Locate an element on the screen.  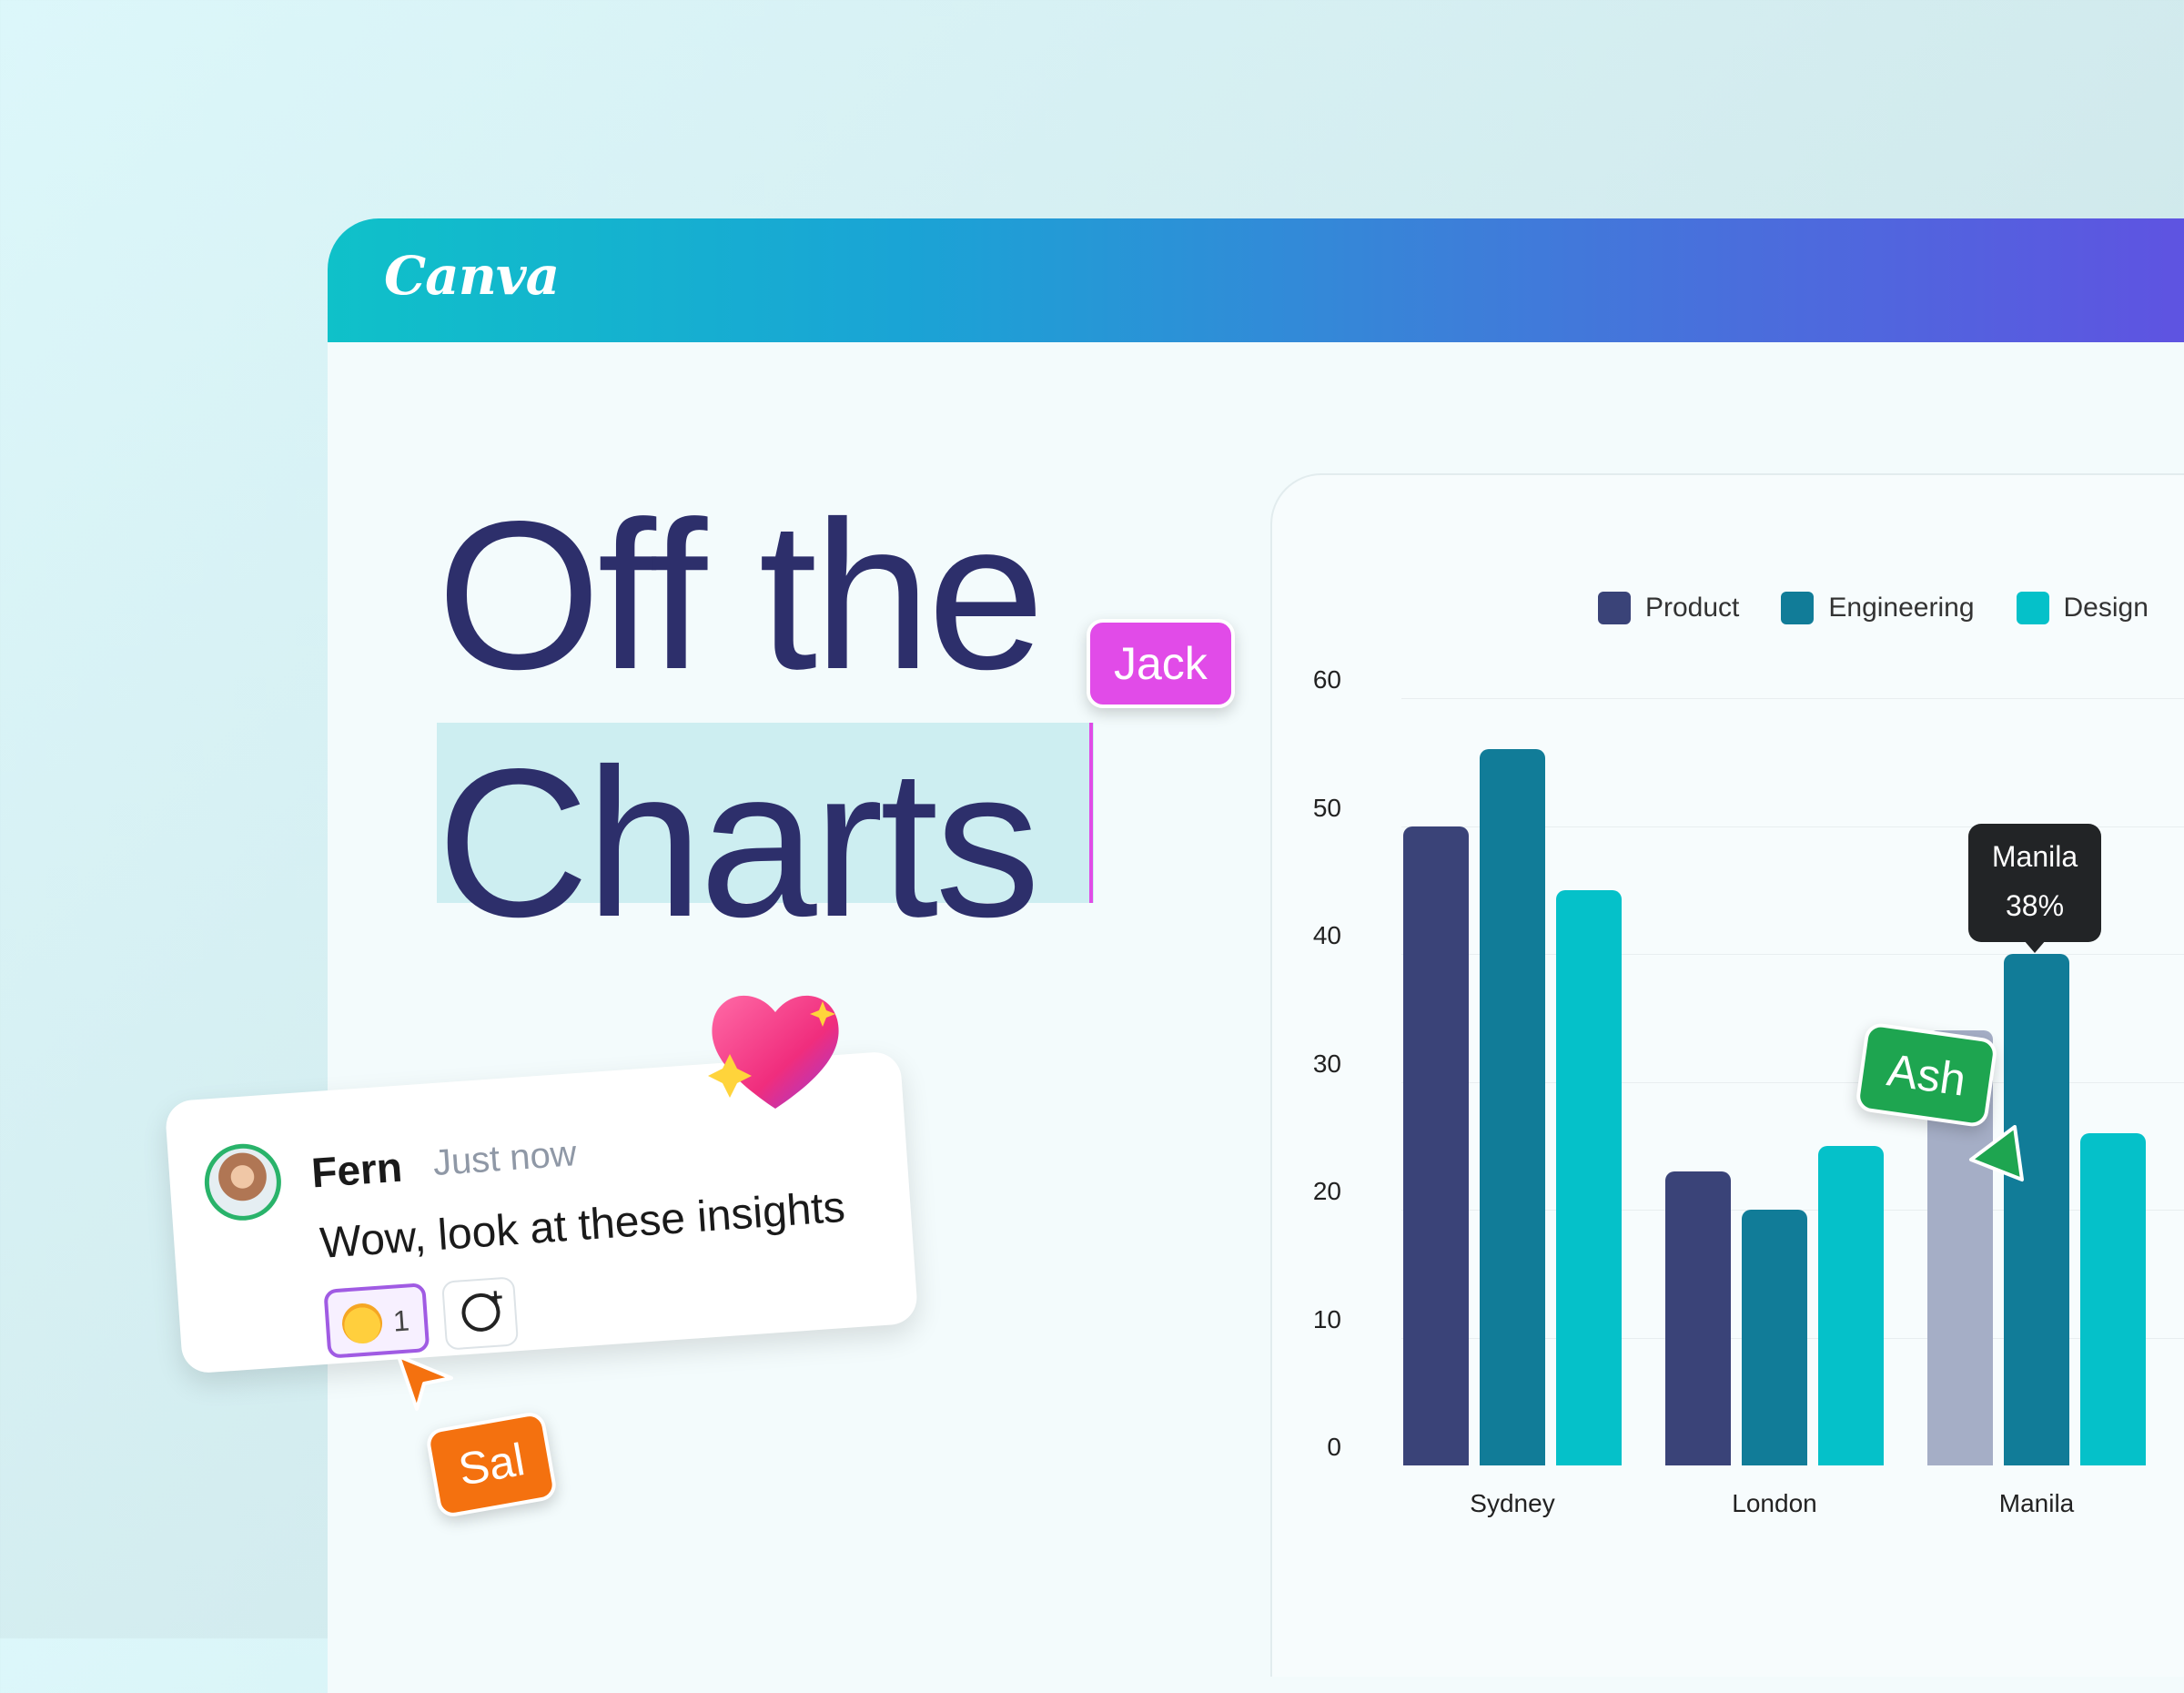
bar-manila-engineering is located at coordinates (2037, 1209).